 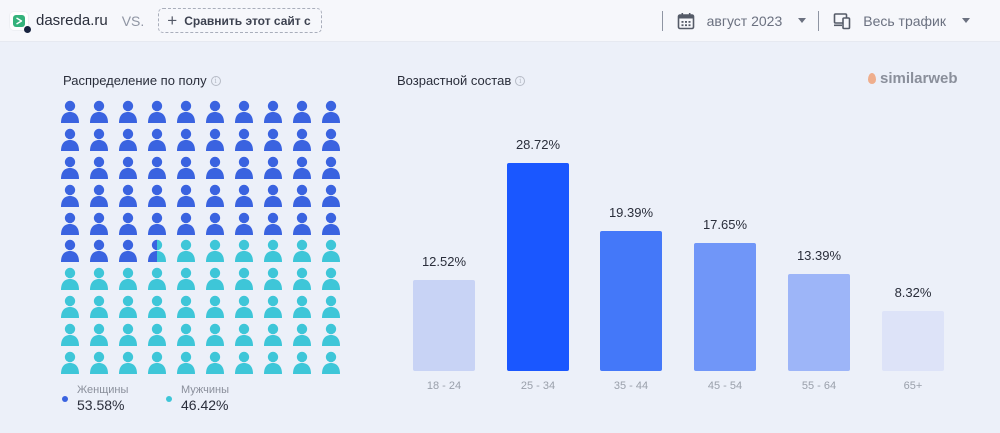 I want to click on similarweb-flame-icon, so click(x=872, y=78).